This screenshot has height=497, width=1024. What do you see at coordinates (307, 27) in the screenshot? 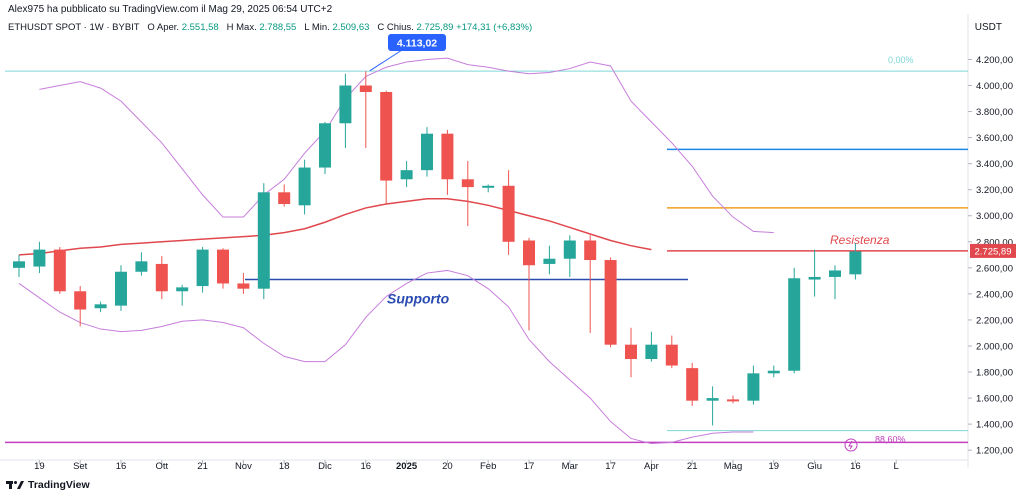
I see `low-label: L` at bounding box center [307, 27].